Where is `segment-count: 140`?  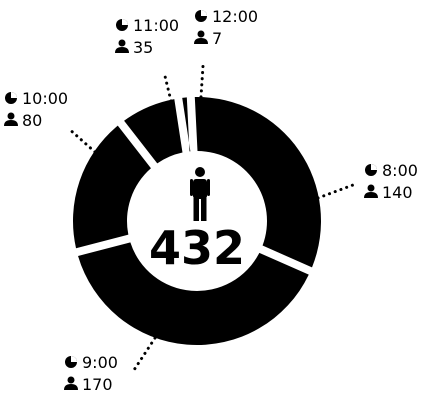 segment-count: 140 is located at coordinates (397, 192).